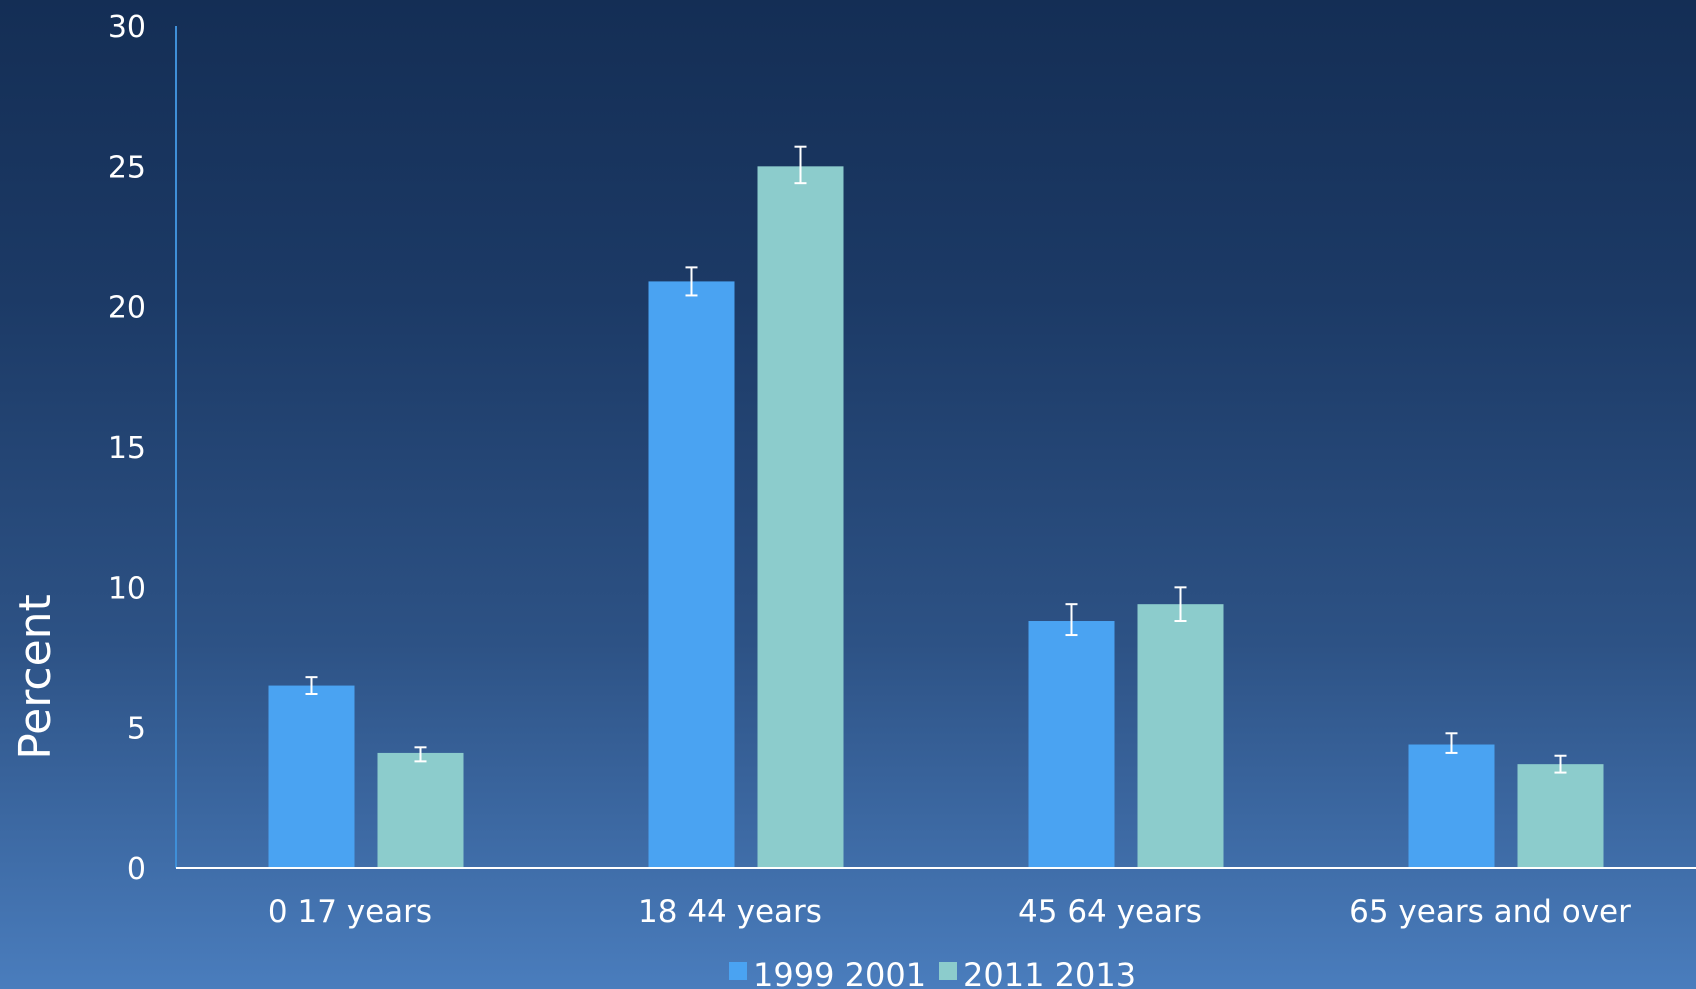 The image size is (1696, 989). I want to click on x-tick-label: 0 17 years, so click(350, 912).